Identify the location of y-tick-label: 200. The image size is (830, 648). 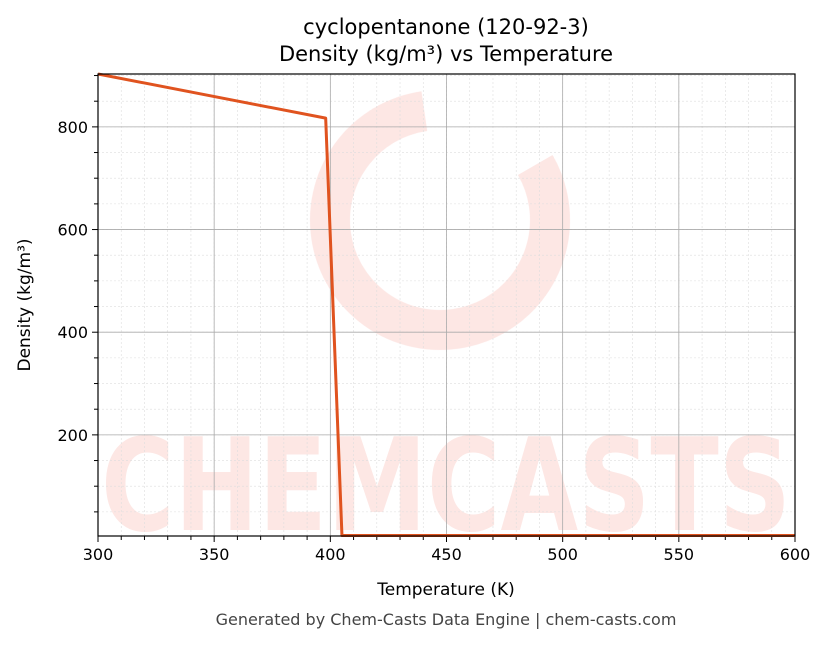
(72, 435).